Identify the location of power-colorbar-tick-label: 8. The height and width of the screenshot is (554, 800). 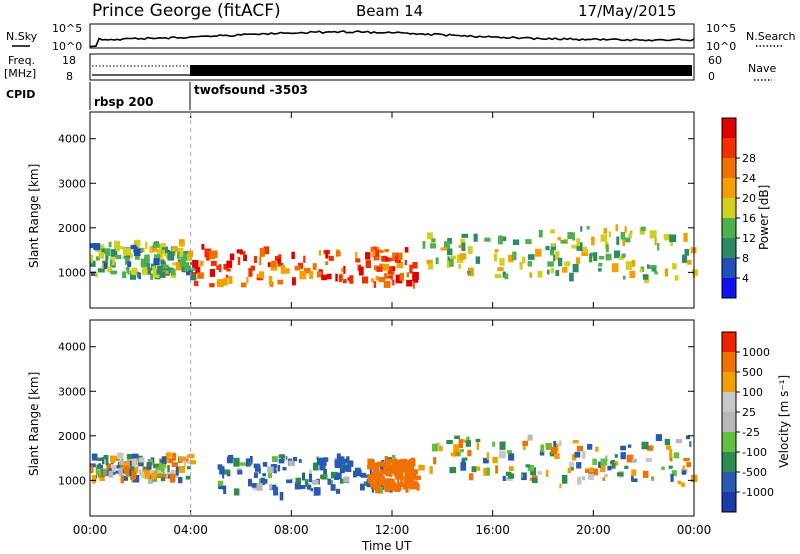
(745, 258).